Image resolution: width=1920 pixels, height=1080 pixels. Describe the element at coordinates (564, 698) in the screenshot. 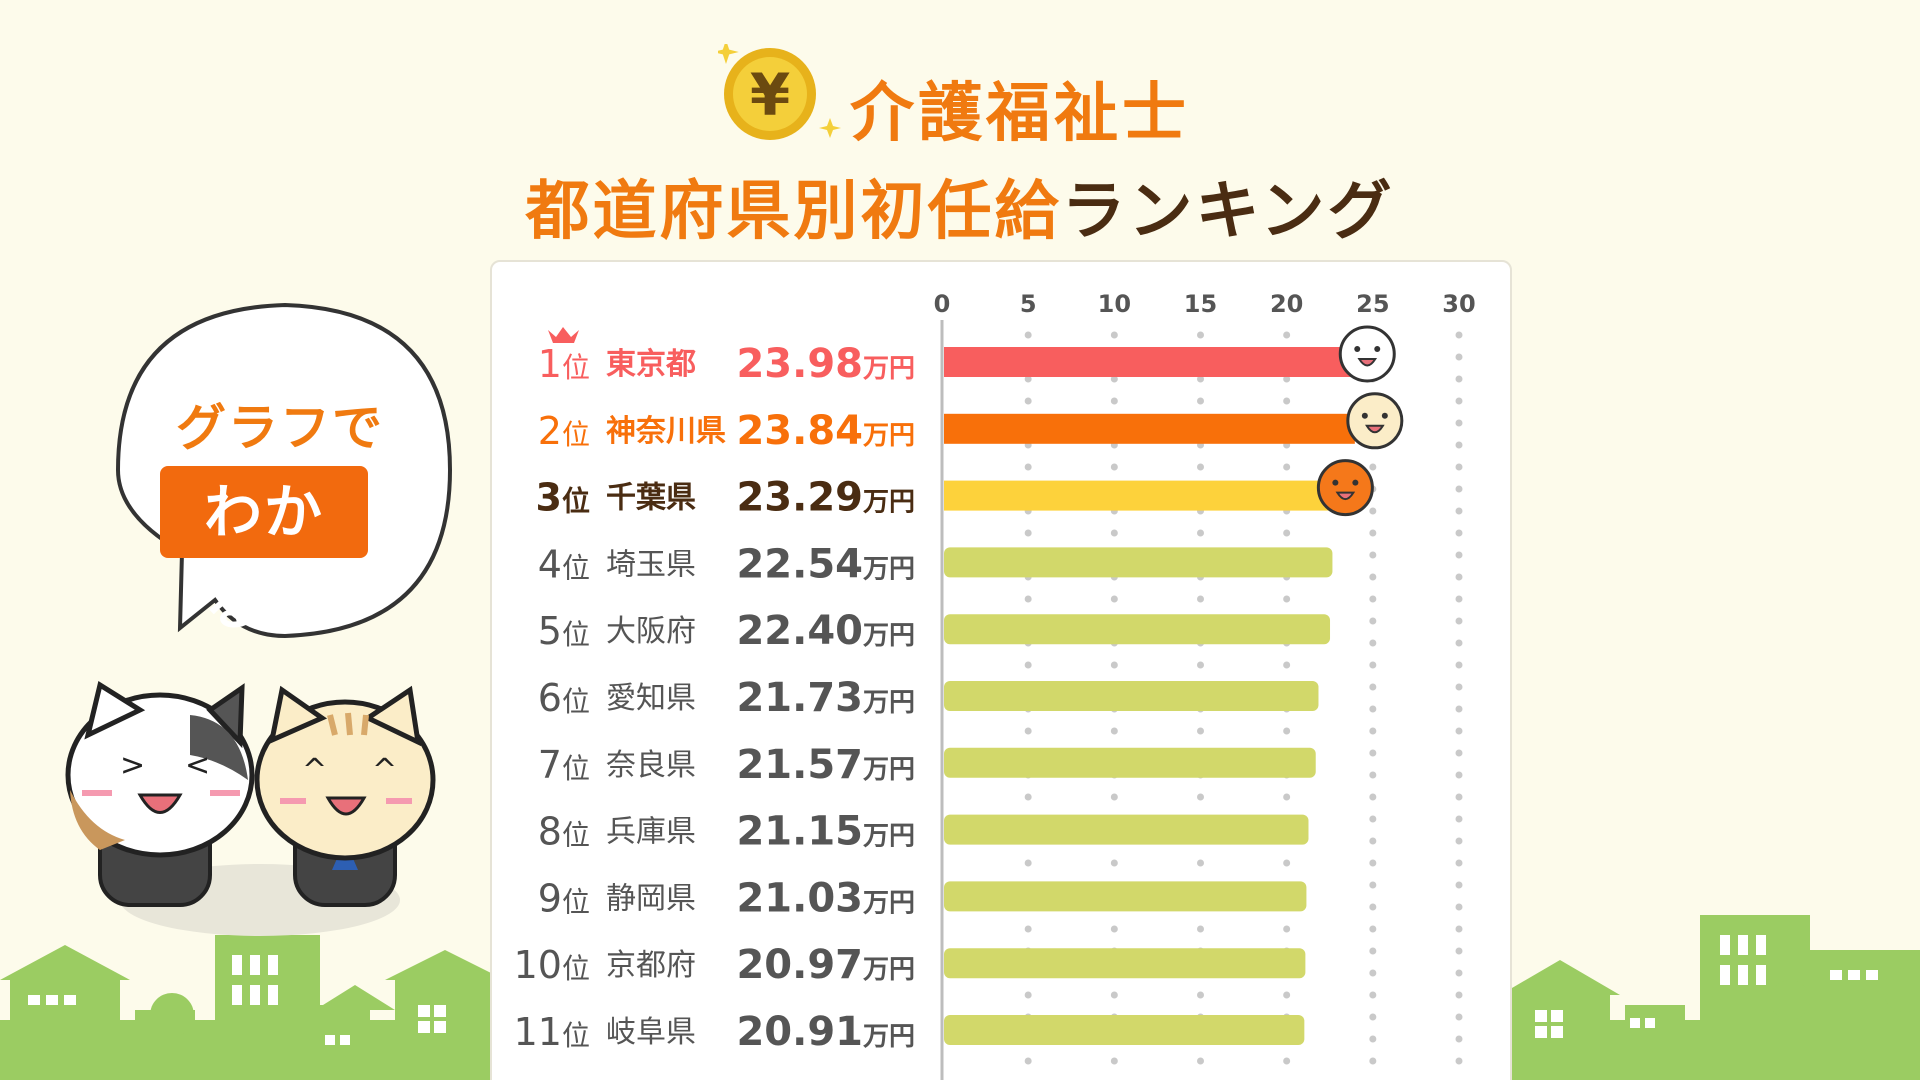

I see `rank-label: 6位` at that location.